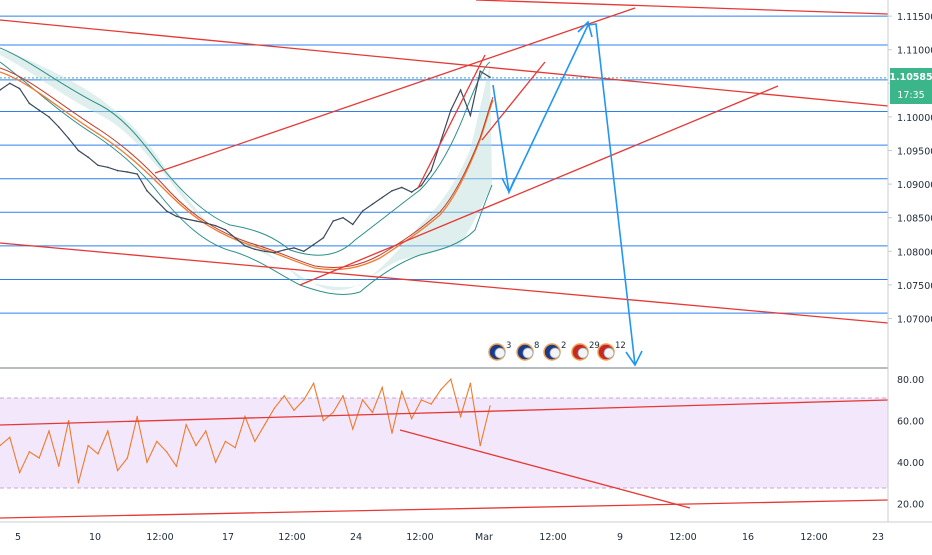 The image size is (932, 555). What do you see at coordinates (499, 351) in the screenshot?
I see `calendar-event-badge: 3` at bounding box center [499, 351].